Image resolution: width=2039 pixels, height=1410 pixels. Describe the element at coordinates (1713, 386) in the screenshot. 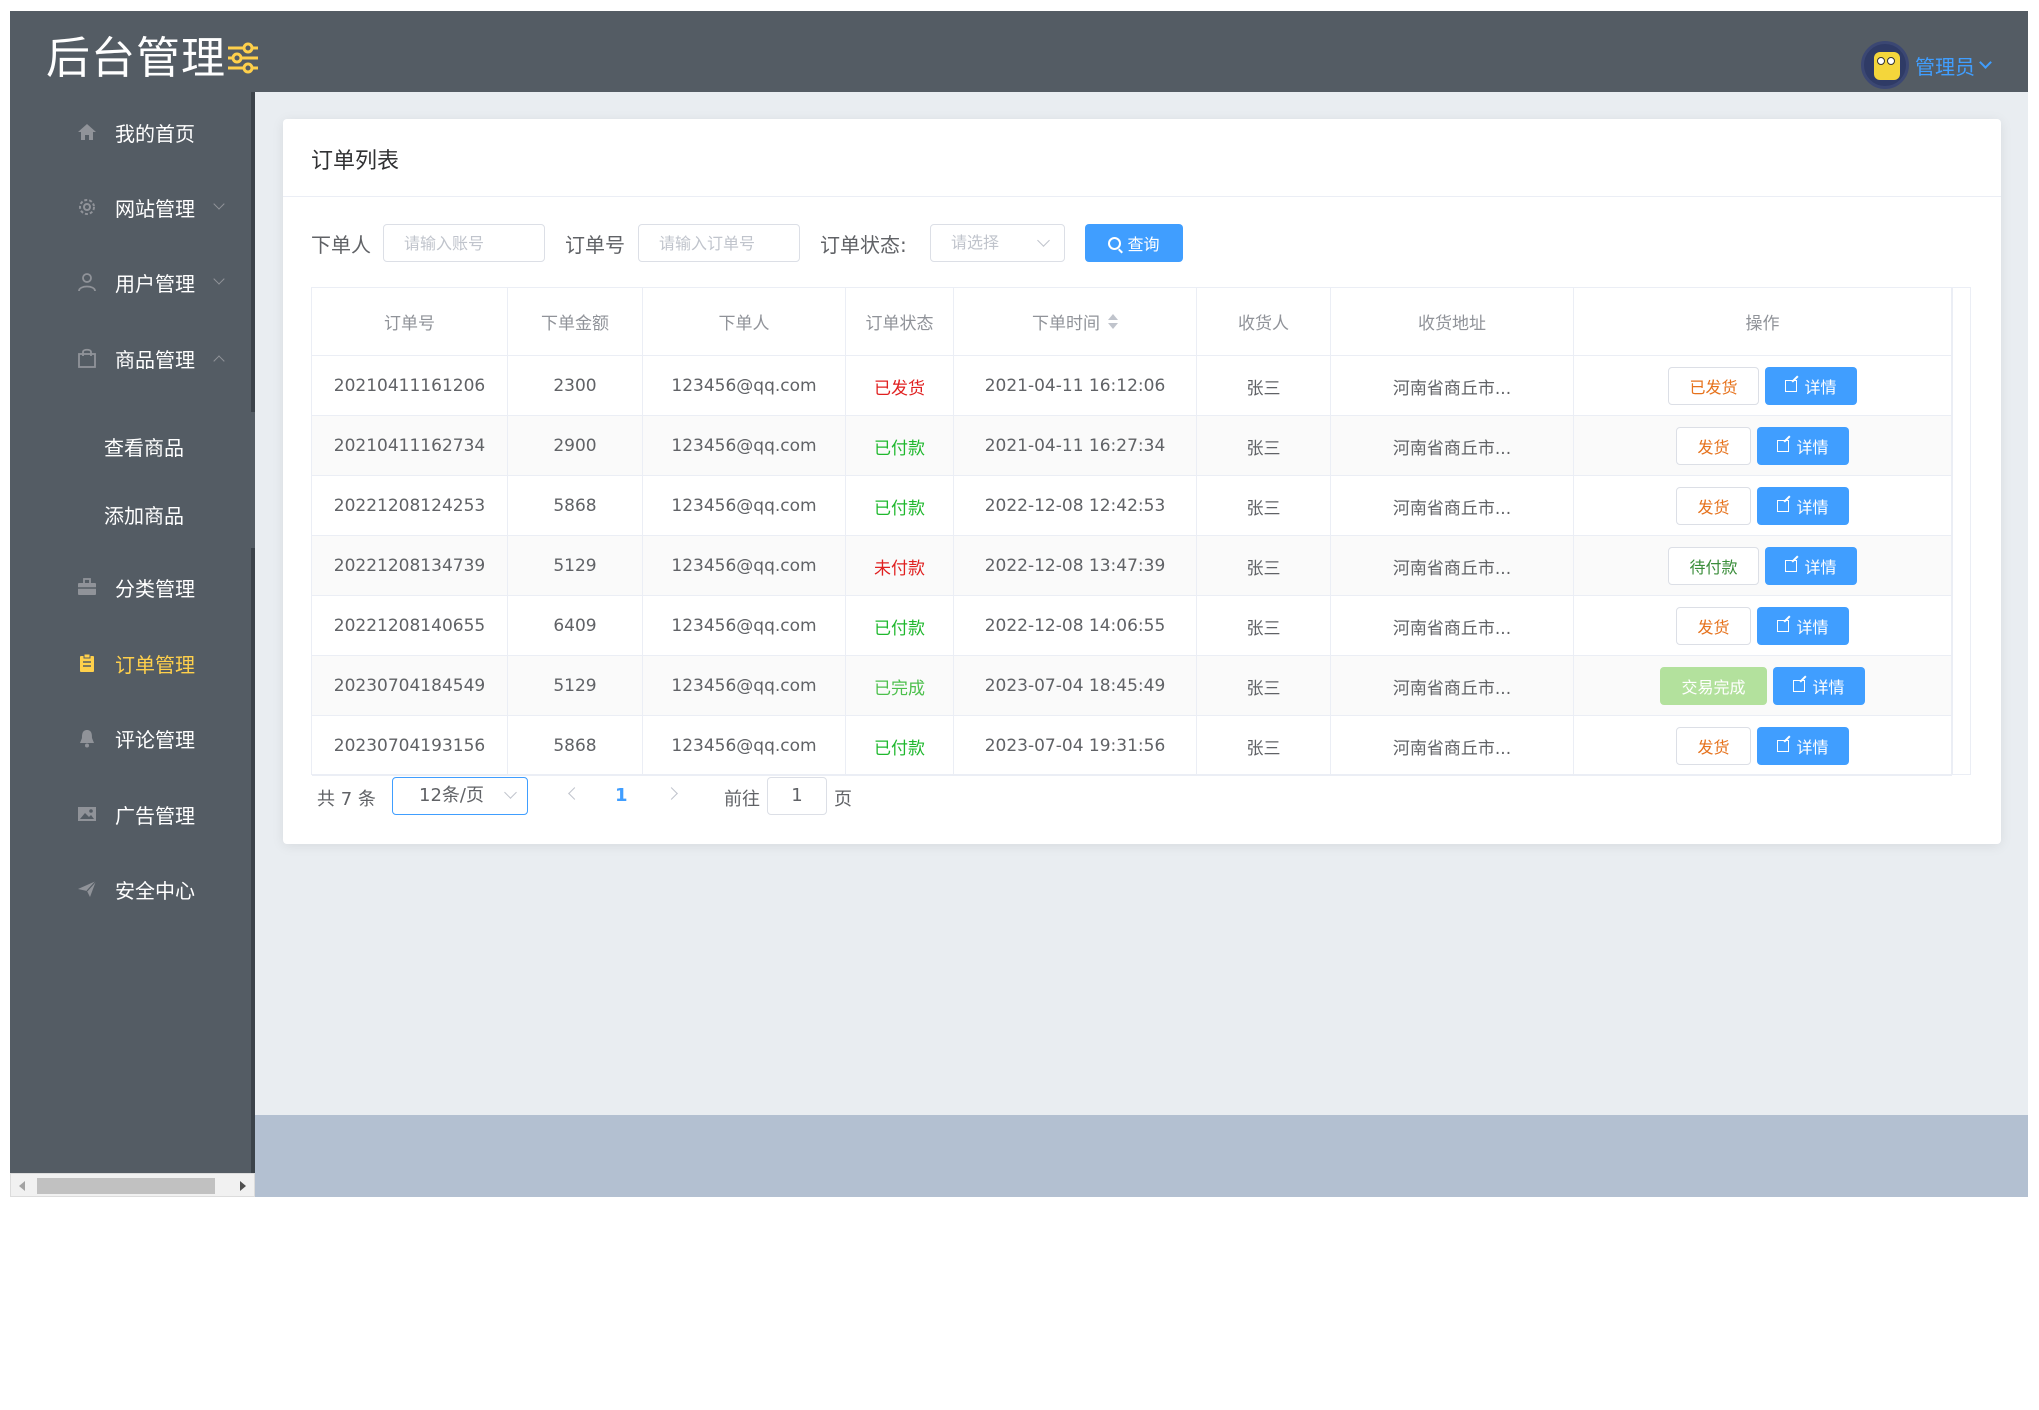

I see `status-action-button: 已发货` at that location.